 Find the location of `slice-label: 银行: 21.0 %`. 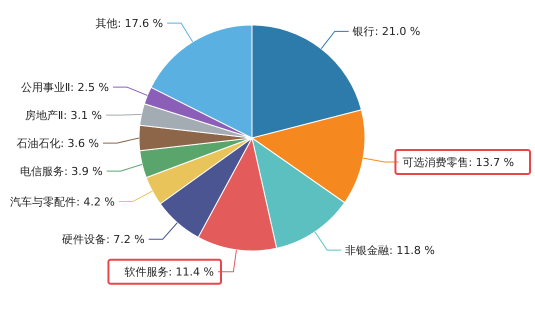

slice-label: 银行: 21.0 % is located at coordinates (386, 31).